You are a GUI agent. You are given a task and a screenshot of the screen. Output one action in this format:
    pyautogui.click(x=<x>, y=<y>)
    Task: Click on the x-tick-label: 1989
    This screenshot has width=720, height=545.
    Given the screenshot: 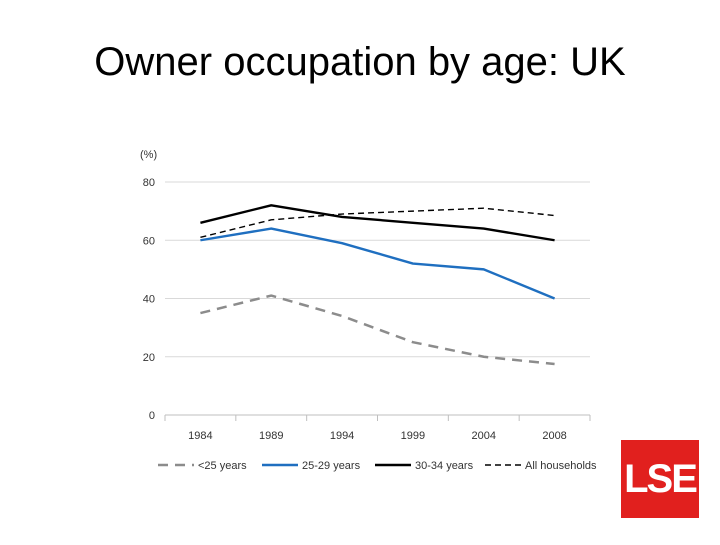 What is the action you would take?
    pyautogui.click(x=271, y=436)
    